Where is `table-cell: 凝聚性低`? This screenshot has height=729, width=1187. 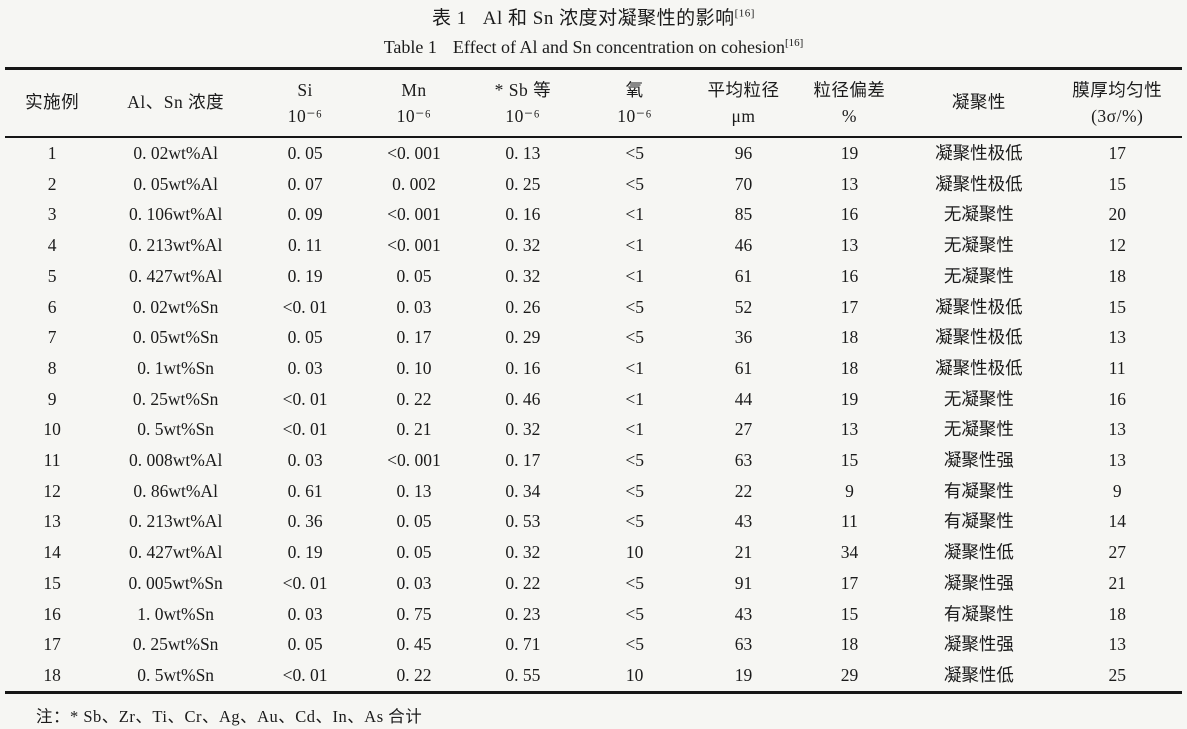 table-cell: 凝聚性低 is located at coordinates (978, 552).